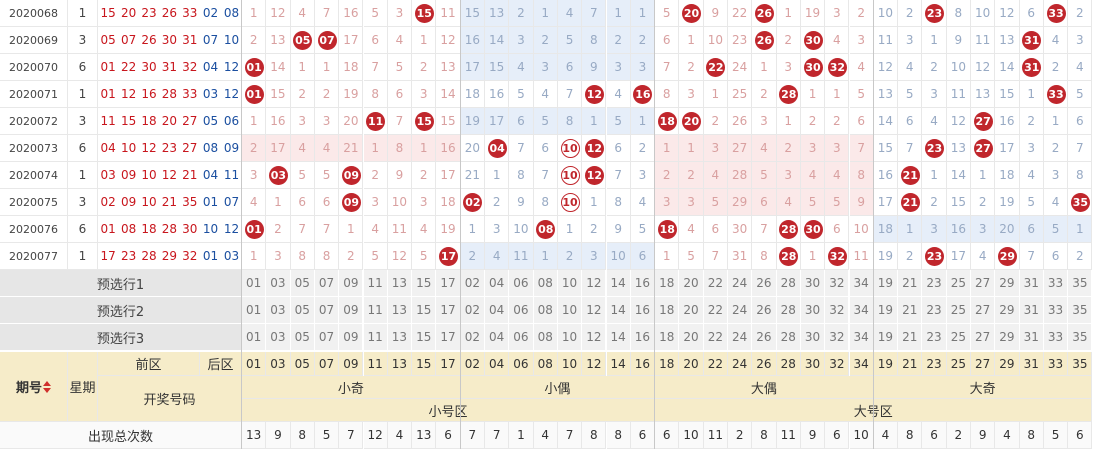 This screenshot has width=1094, height=449. What do you see at coordinates (47, 386) in the screenshot?
I see `sort-icon` at bounding box center [47, 386].